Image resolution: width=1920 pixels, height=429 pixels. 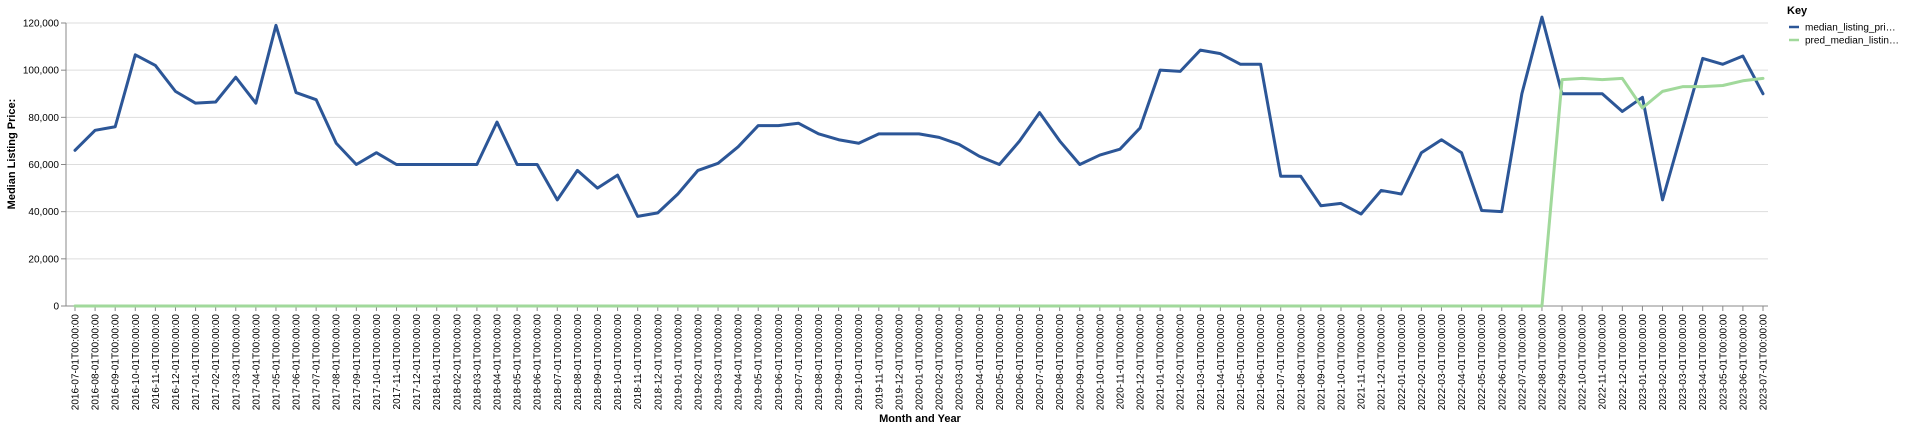 I want to click on x-tick-label: 2022-07-01T00:00:00, so click(x=1522, y=362).